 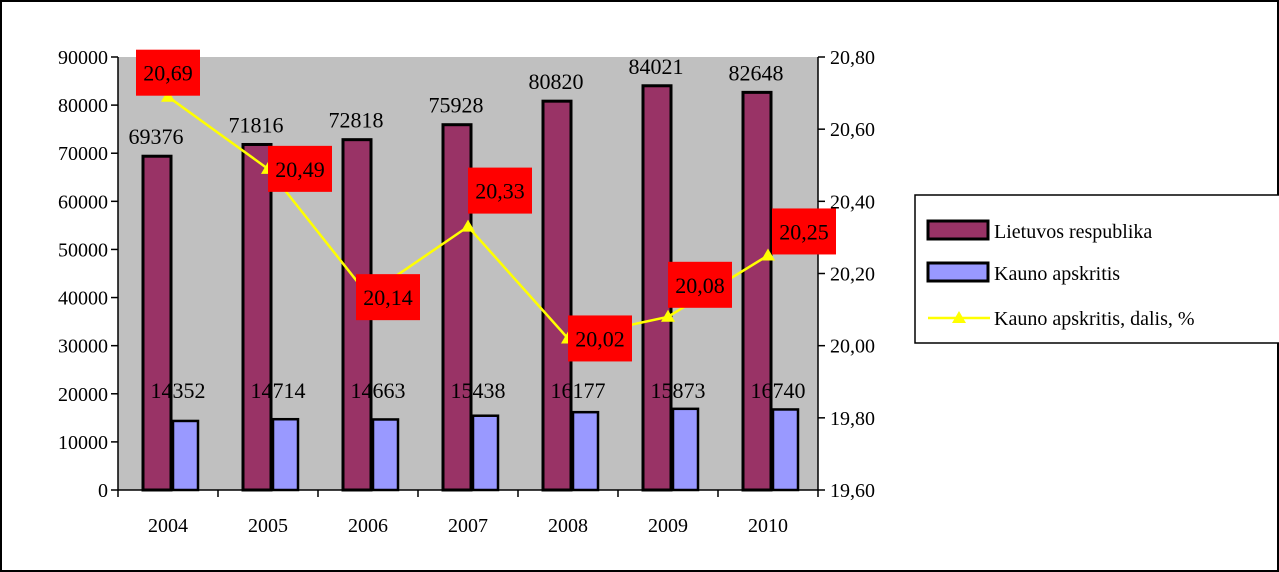 What do you see at coordinates (485, 453) in the screenshot?
I see `bar-kauno-2007` at bounding box center [485, 453].